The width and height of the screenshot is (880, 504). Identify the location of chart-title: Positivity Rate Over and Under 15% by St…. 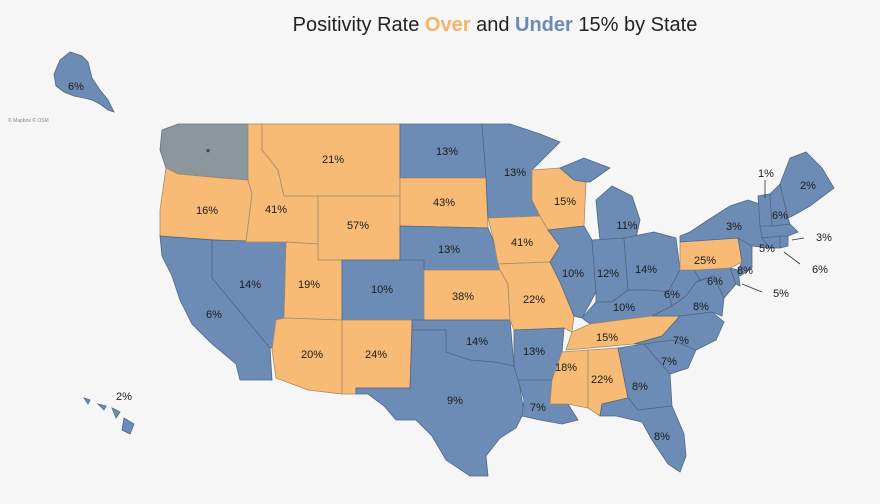
(440, 25).